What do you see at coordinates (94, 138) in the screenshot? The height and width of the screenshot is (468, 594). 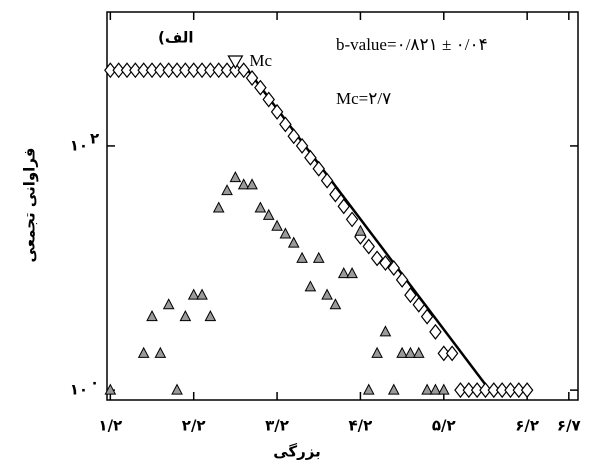 I see `y-tick-exponent: ۲` at bounding box center [94, 138].